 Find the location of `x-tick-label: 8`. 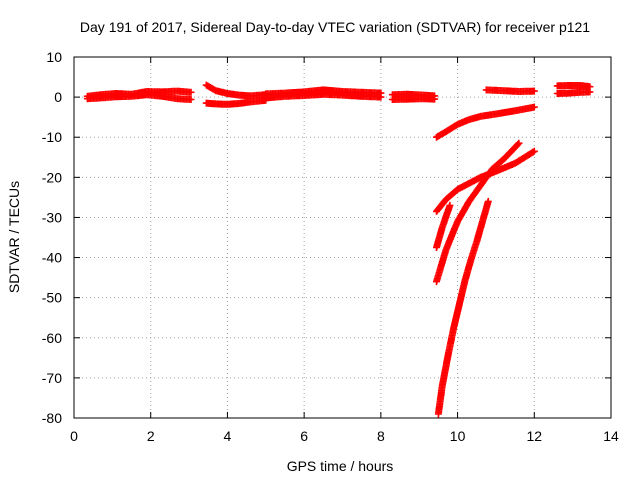

x-tick-label: 8 is located at coordinates (381, 436).